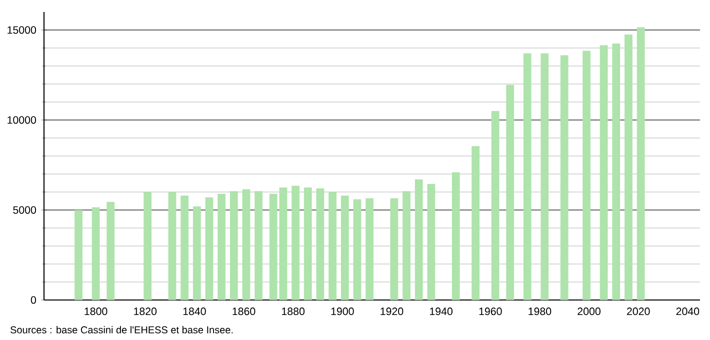  What do you see at coordinates (24, 210) in the screenshot?
I see `y-tick-label: 5000` at bounding box center [24, 210].